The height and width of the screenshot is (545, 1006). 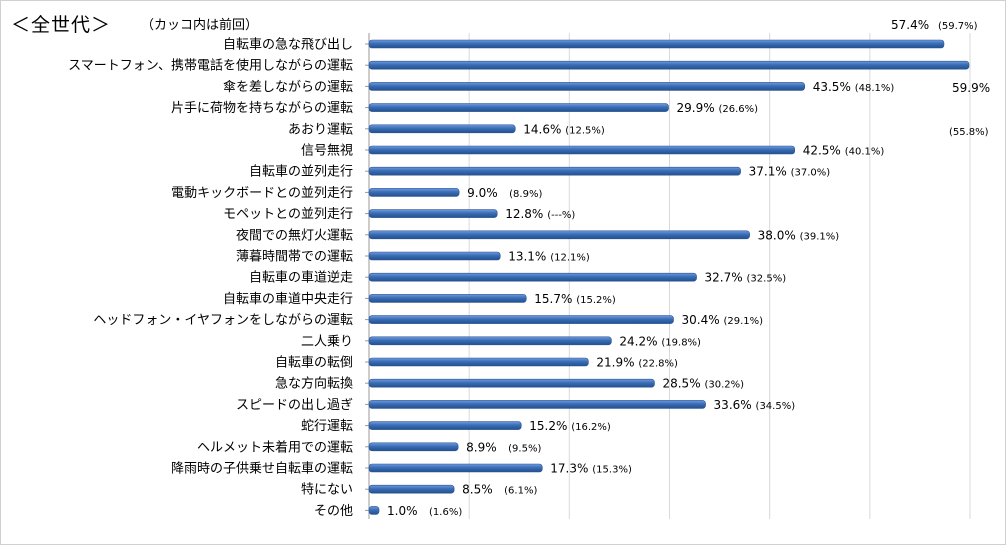 I want to click on category-label: あおり運転, so click(x=320, y=129).